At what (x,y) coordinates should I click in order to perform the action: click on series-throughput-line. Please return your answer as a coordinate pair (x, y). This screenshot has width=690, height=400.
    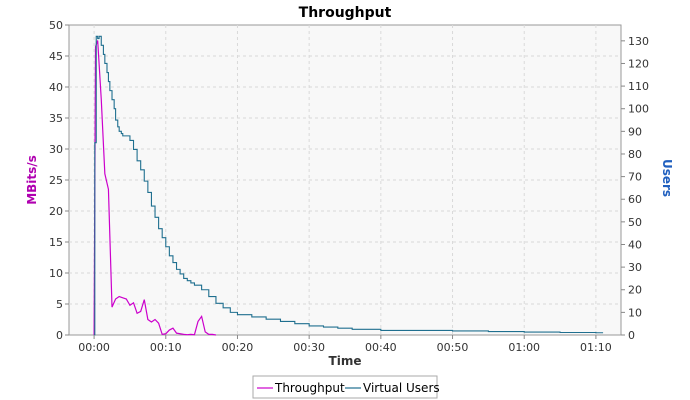
    Looking at the image, I should click on (155, 188).